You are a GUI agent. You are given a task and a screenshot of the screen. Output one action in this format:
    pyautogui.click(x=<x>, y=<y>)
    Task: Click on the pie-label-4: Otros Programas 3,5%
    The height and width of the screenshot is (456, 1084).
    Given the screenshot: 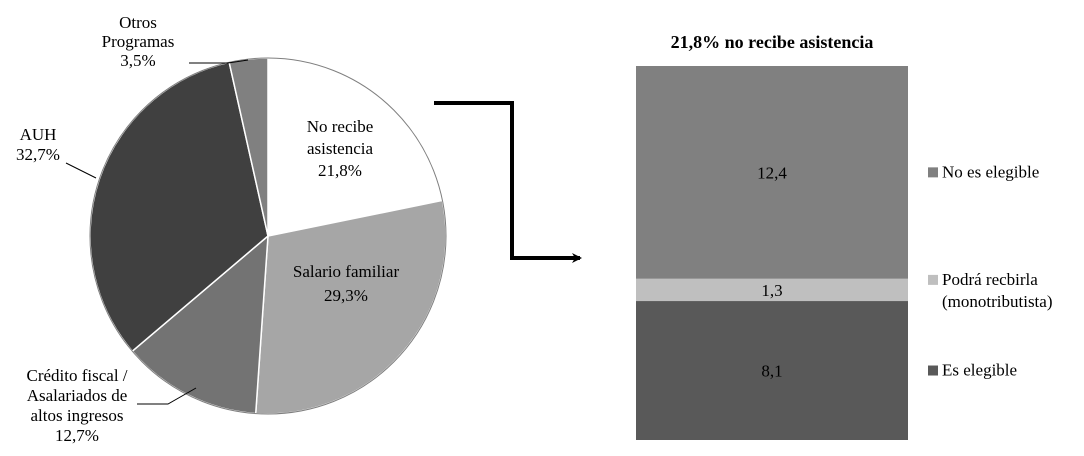 What is the action you would take?
    pyautogui.click(x=138, y=41)
    